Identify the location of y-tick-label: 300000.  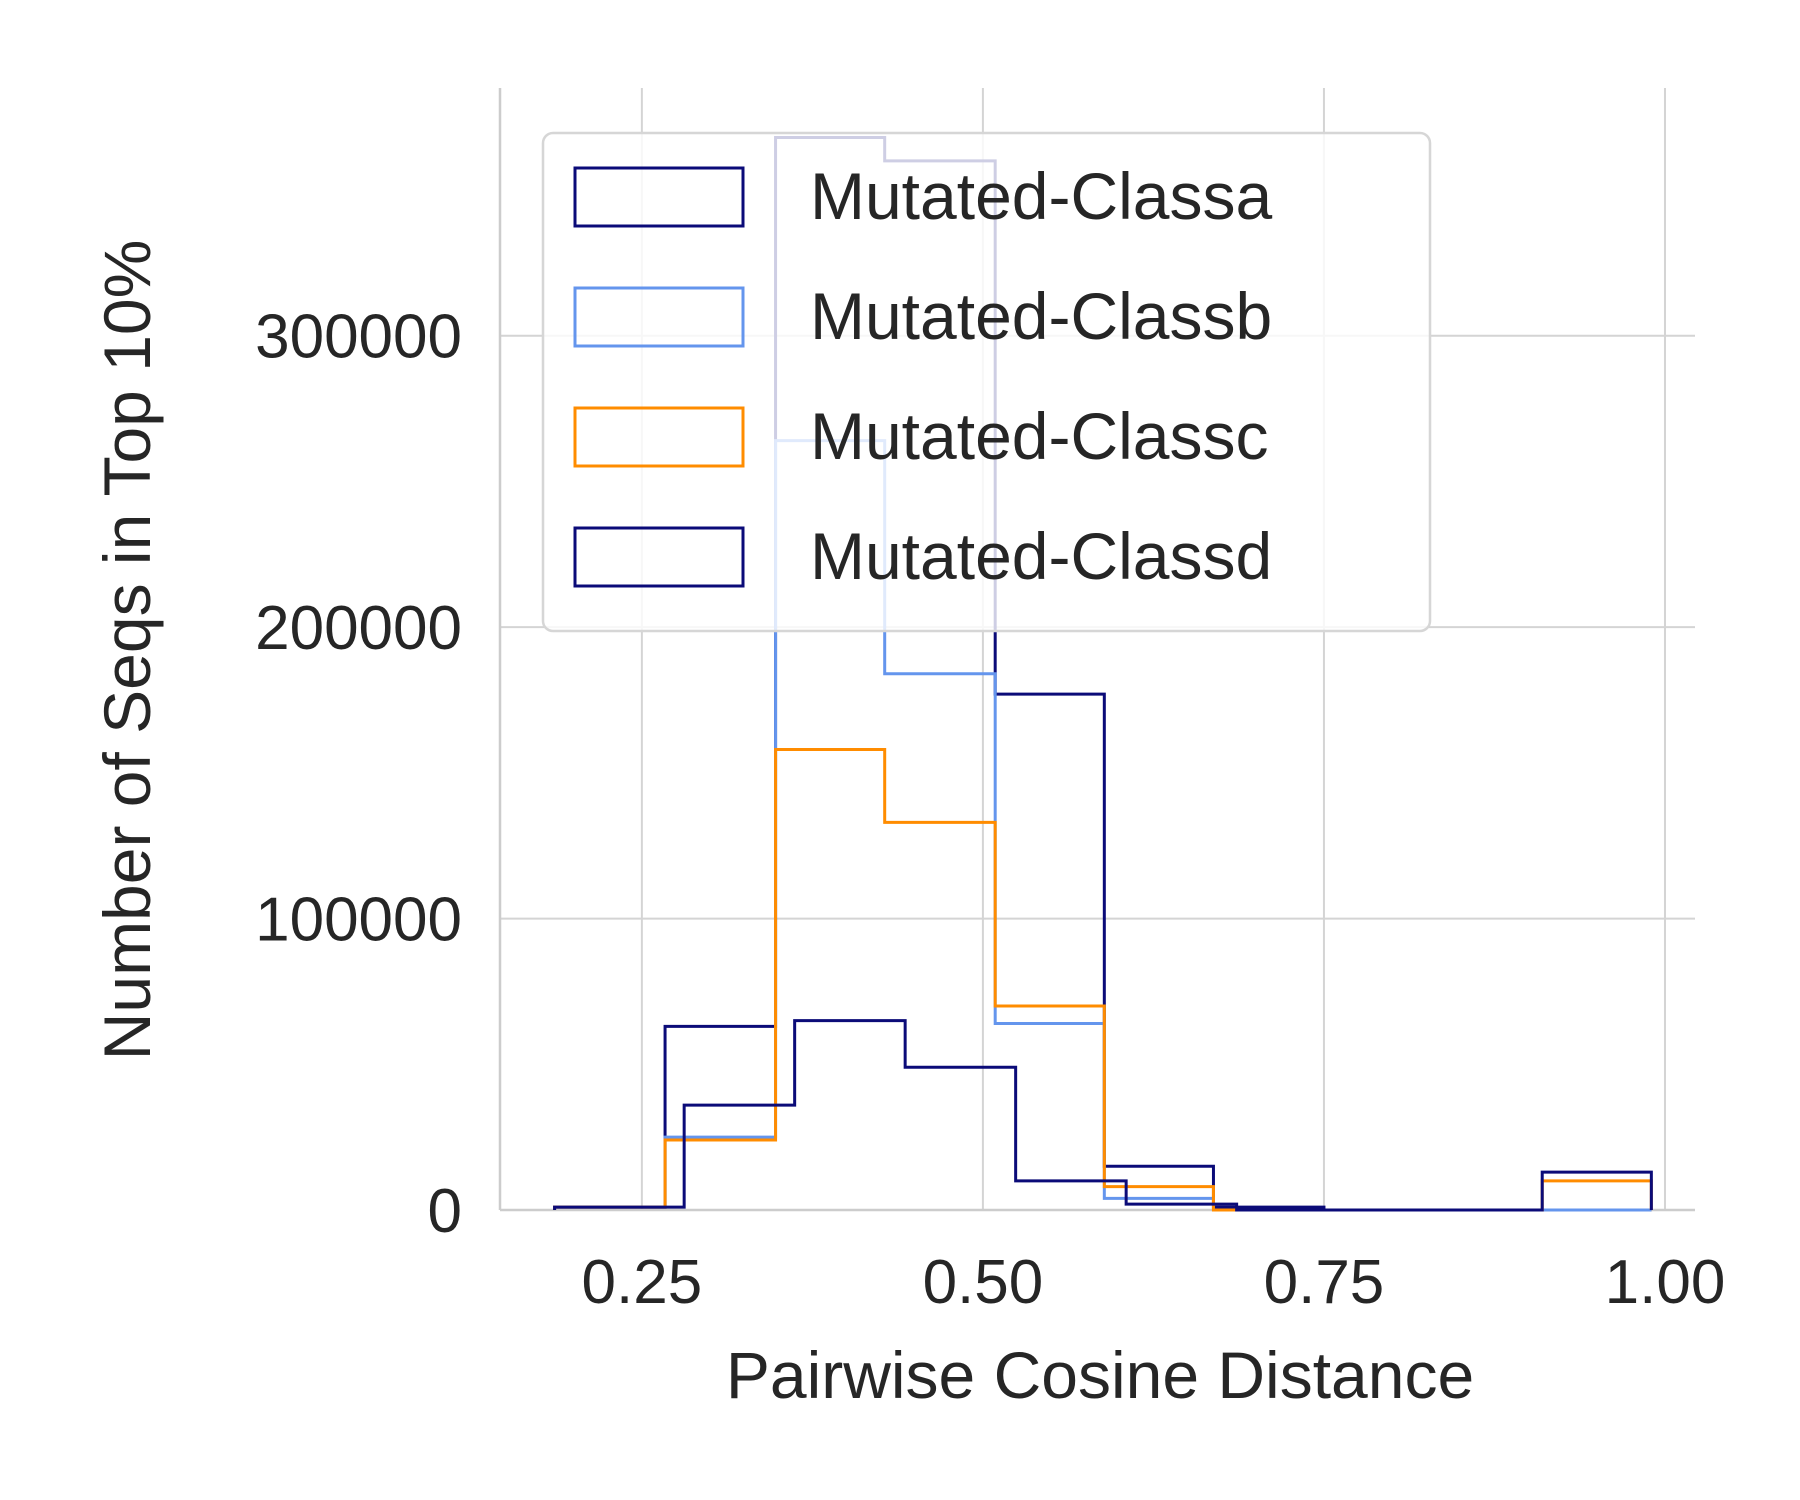
(358, 337).